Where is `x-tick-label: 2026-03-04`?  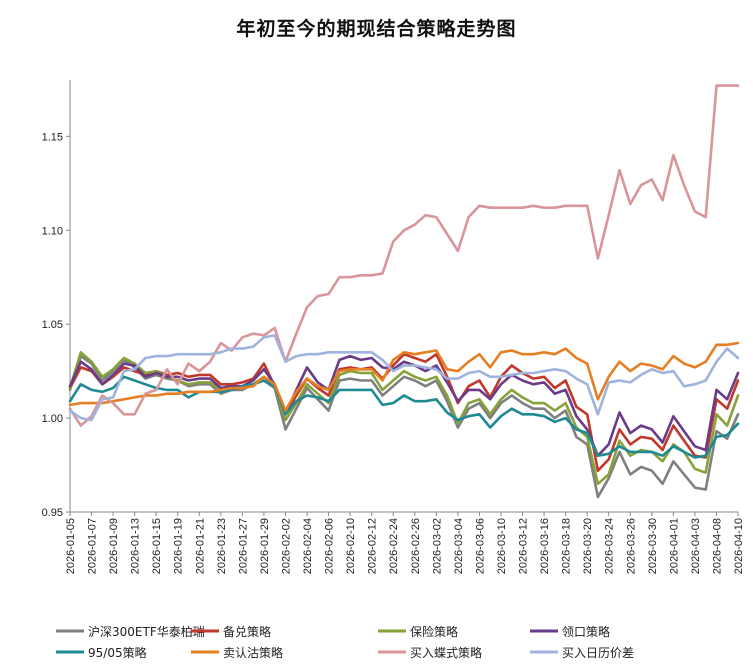
x-tick-label: 2026-03-04 is located at coordinates (459, 546).